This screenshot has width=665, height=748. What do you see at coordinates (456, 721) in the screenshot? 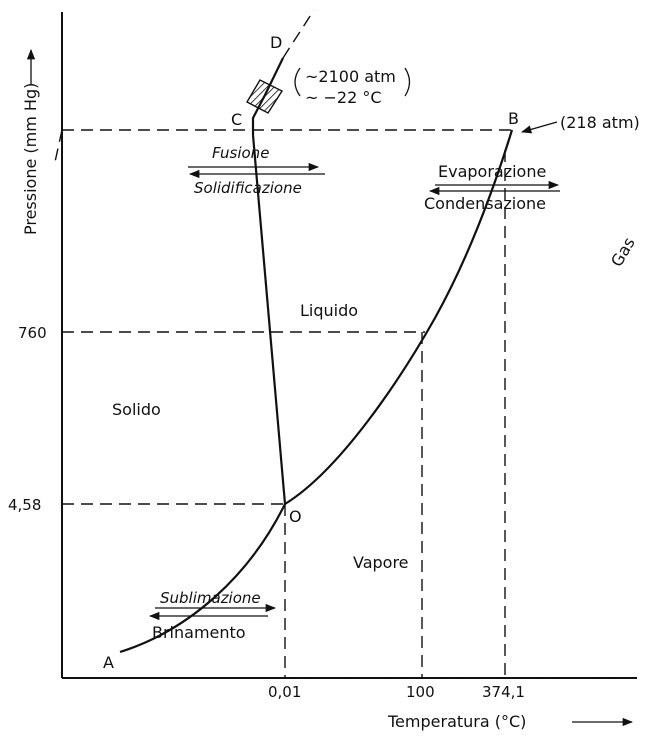
I see `x-axis-label: Temperatura (°C)` at bounding box center [456, 721].